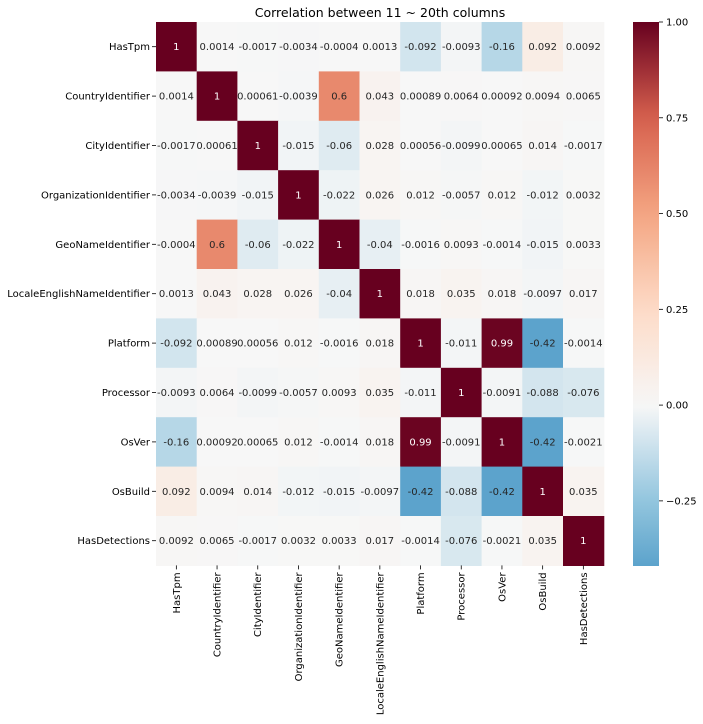 The image size is (703, 724). Describe the element at coordinates (177, 592) in the screenshot. I see `x-tick-label: HasTpm` at that location.